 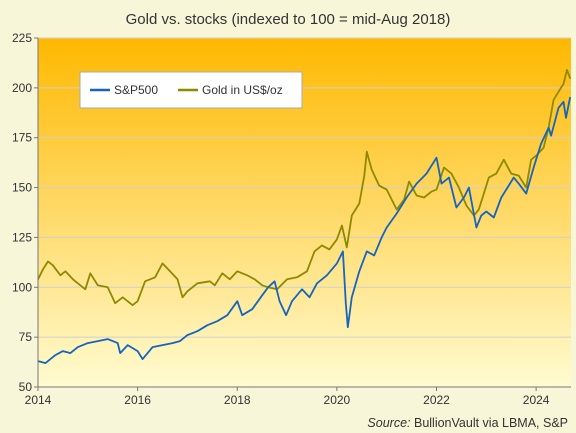 I want to click on y-axis-ticks: 50 75 100 125 150 175 200 225, so click(x=25, y=212).